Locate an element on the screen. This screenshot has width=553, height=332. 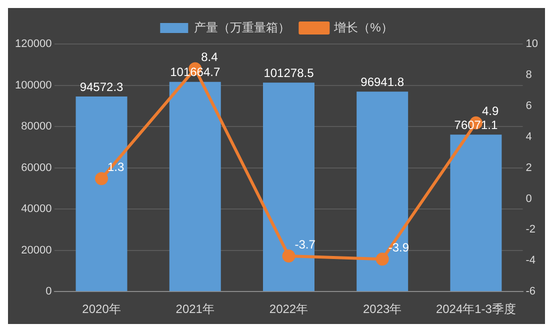
legend-label: 产量（万重量箱） is located at coordinates (242, 27).